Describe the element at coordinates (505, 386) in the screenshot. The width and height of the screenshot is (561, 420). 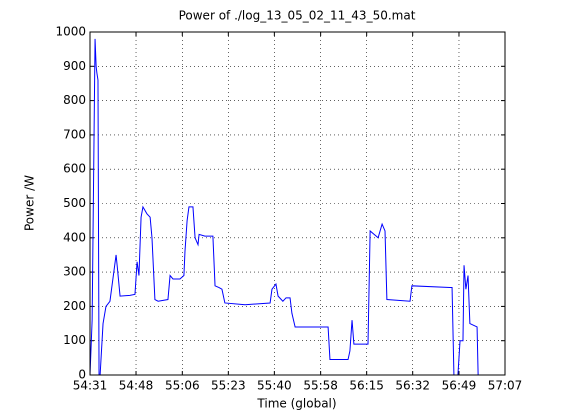
I see `x-tick-label: 57:07` at that location.